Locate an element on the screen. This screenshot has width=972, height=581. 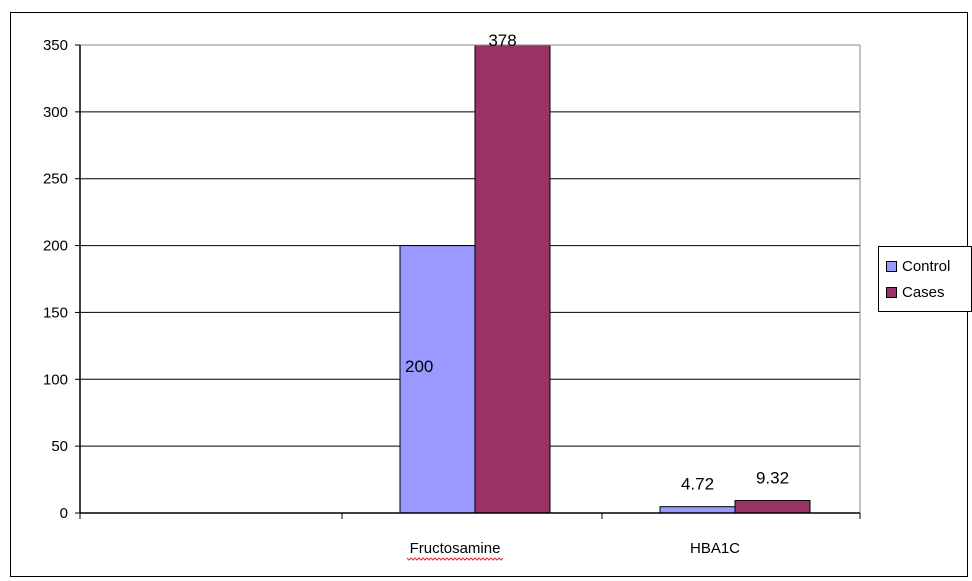
y-tick-label: 350 is located at coordinates (55, 45).